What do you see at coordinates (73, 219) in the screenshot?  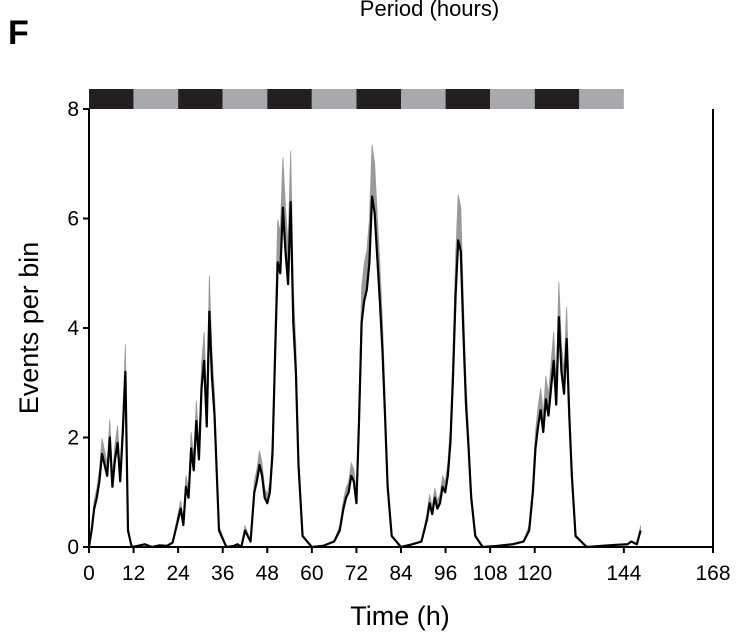 I see `y-tick-label: 6` at bounding box center [73, 219].